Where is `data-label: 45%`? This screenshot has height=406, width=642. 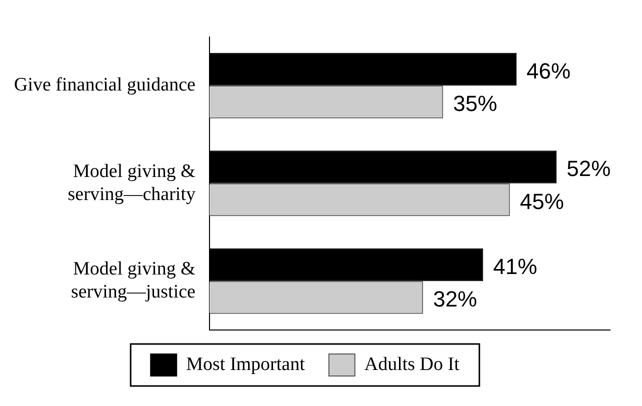
data-label: 45% is located at coordinates (542, 201).